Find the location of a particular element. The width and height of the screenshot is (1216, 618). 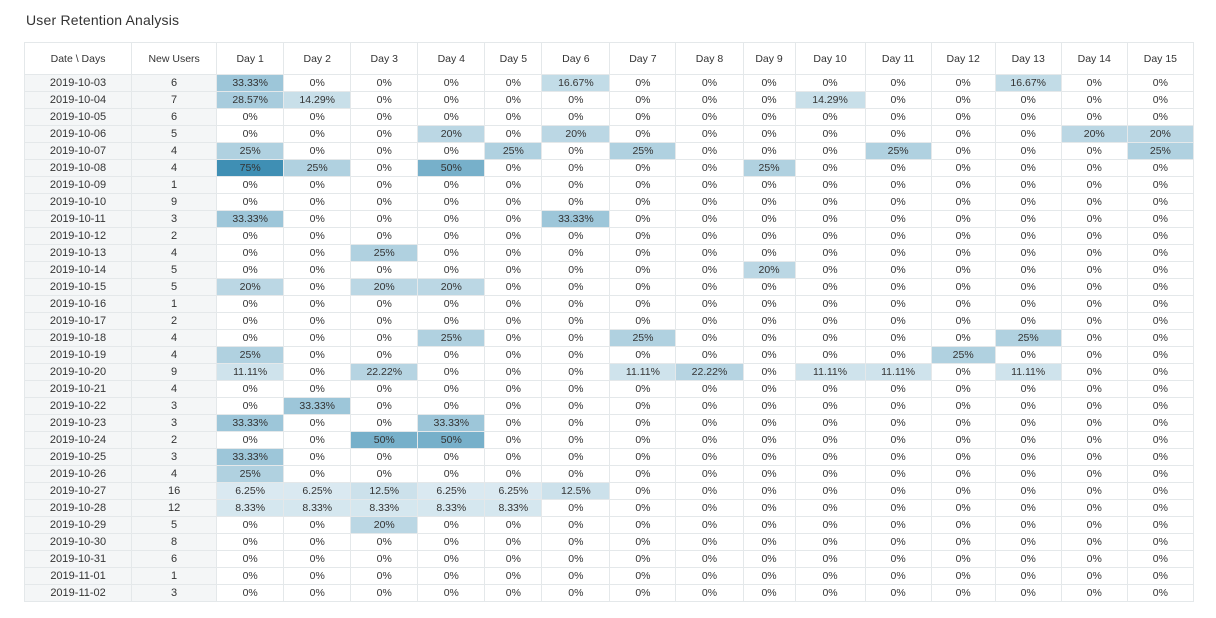

header-new-users: New Users is located at coordinates (174, 58).